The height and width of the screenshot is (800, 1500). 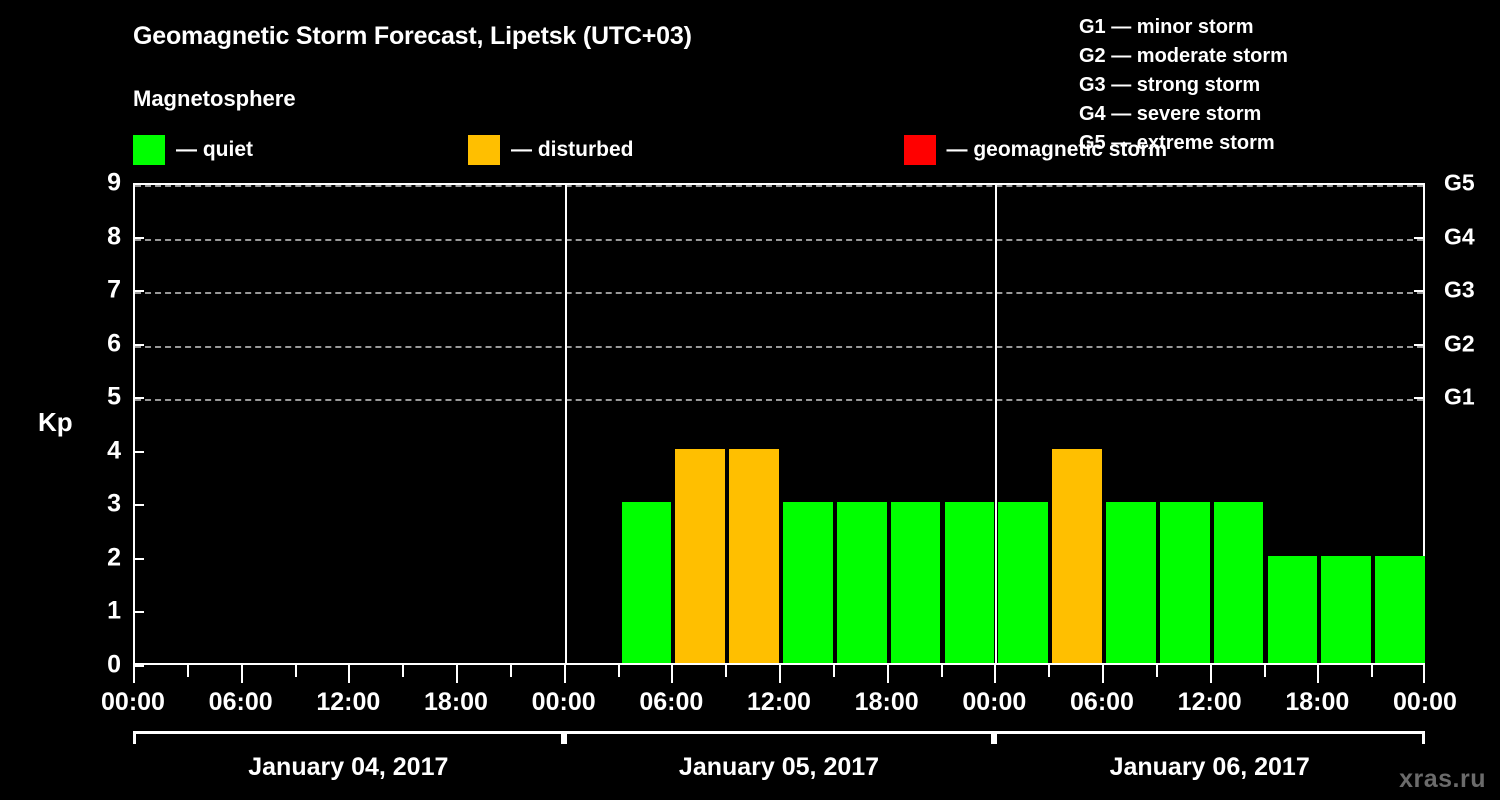 What do you see at coordinates (214, 149) in the screenshot?
I see `legend-label-0: — quiet` at bounding box center [214, 149].